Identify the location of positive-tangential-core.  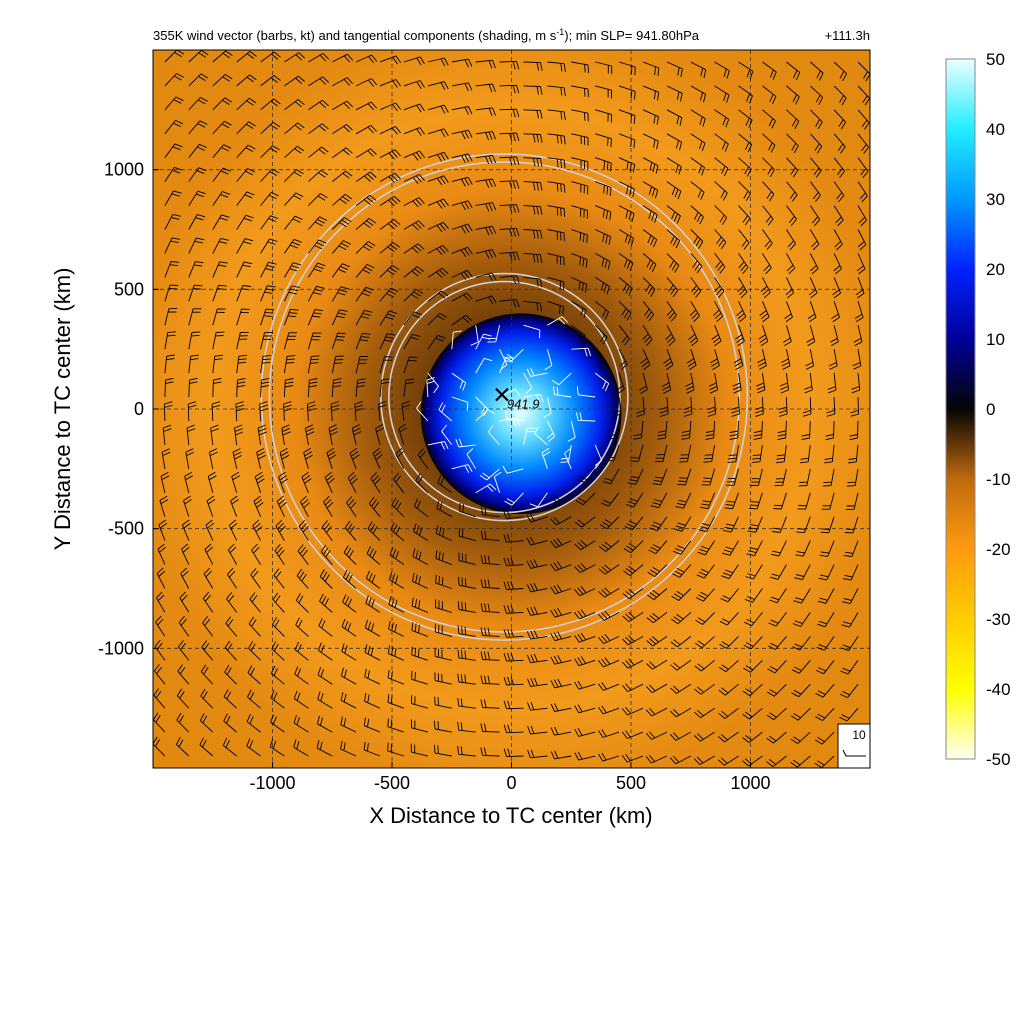
(521, 414).